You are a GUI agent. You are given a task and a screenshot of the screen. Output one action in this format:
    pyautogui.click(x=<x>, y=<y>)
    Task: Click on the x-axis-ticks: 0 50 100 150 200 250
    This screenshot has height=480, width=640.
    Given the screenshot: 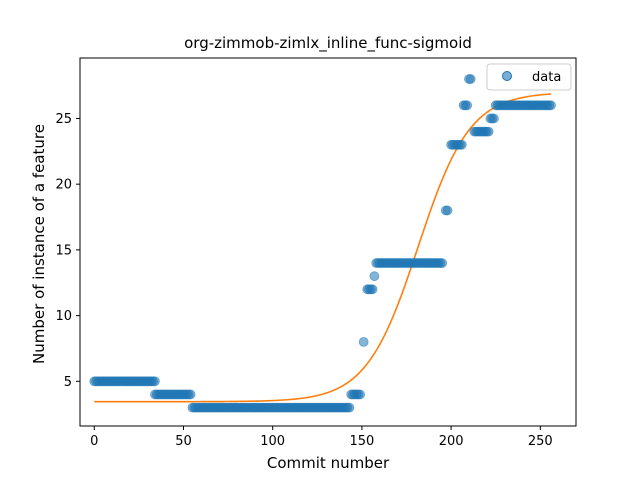 What is the action you would take?
    pyautogui.click(x=321, y=437)
    